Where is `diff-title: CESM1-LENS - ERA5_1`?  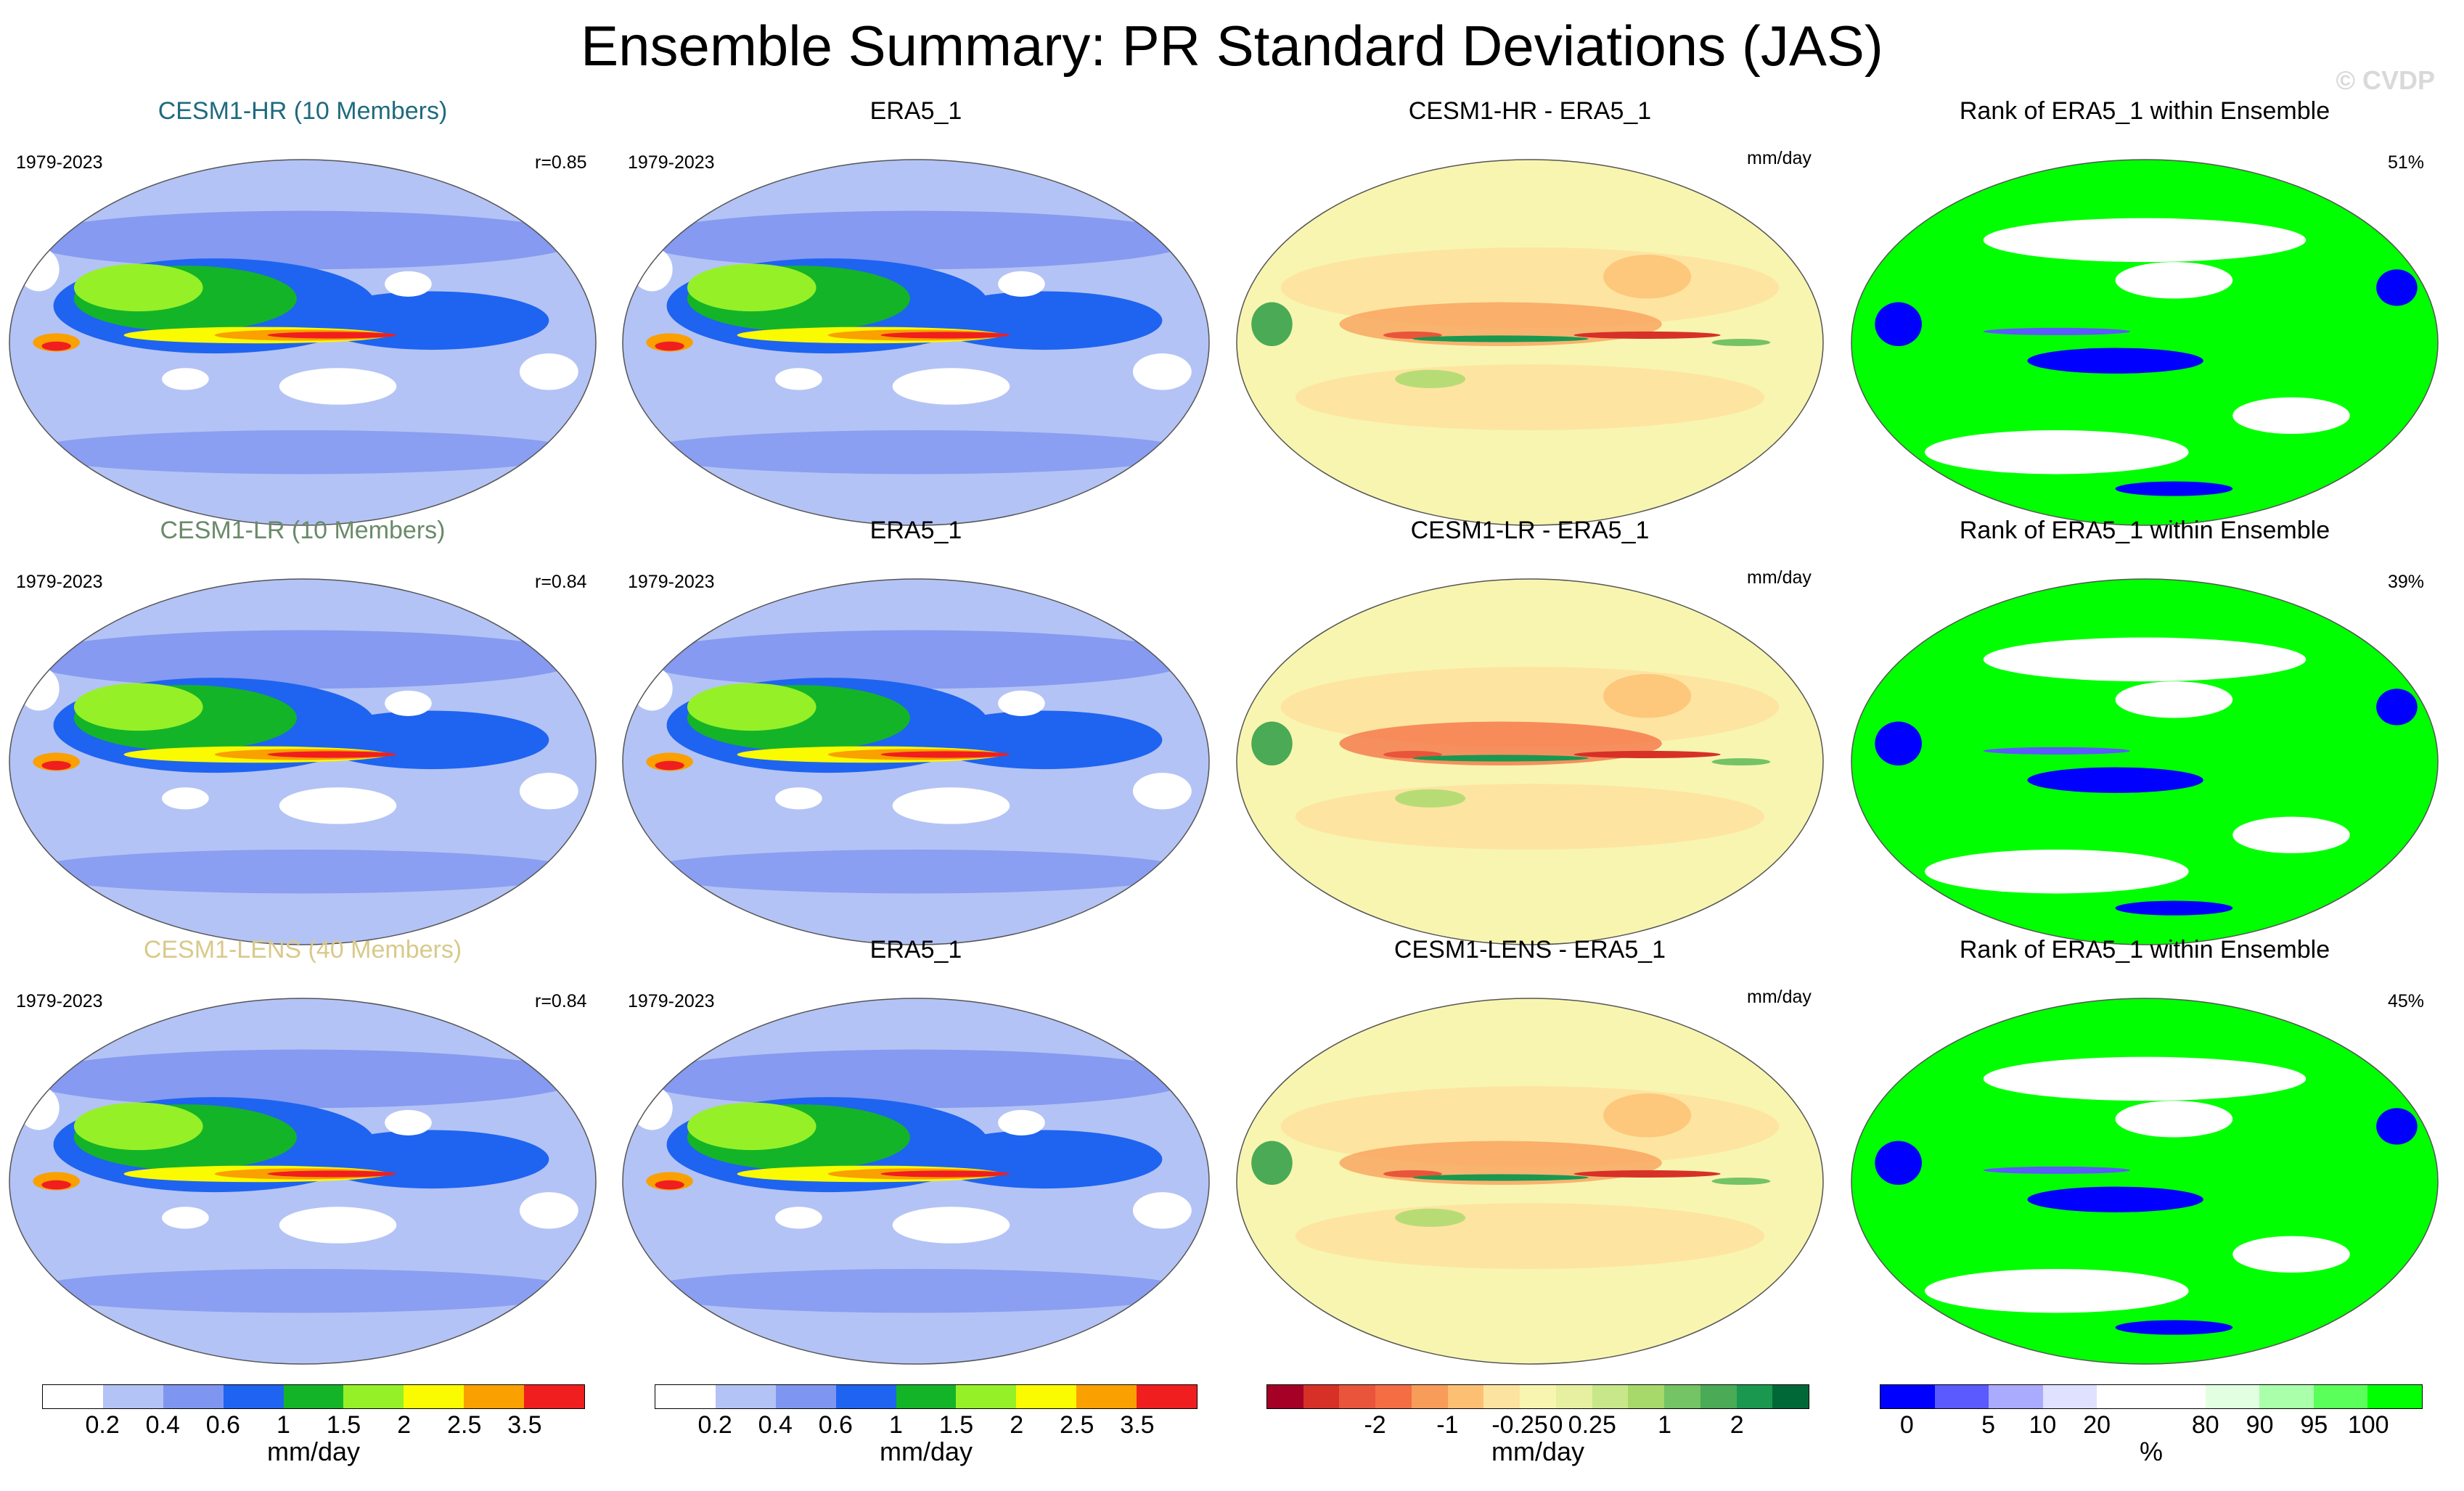
diff-title: CESM1-LENS - ERA5_1 is located at coordinates (1529, 950).